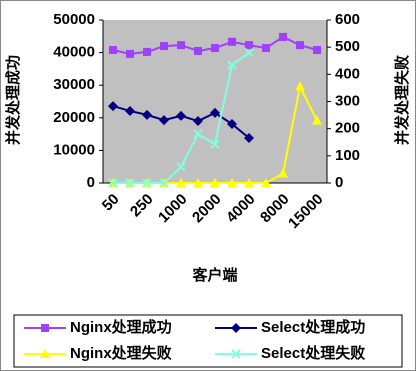 The image size is (416, 371). I want to click on y-tick-label: 30000, so click(74, 84).